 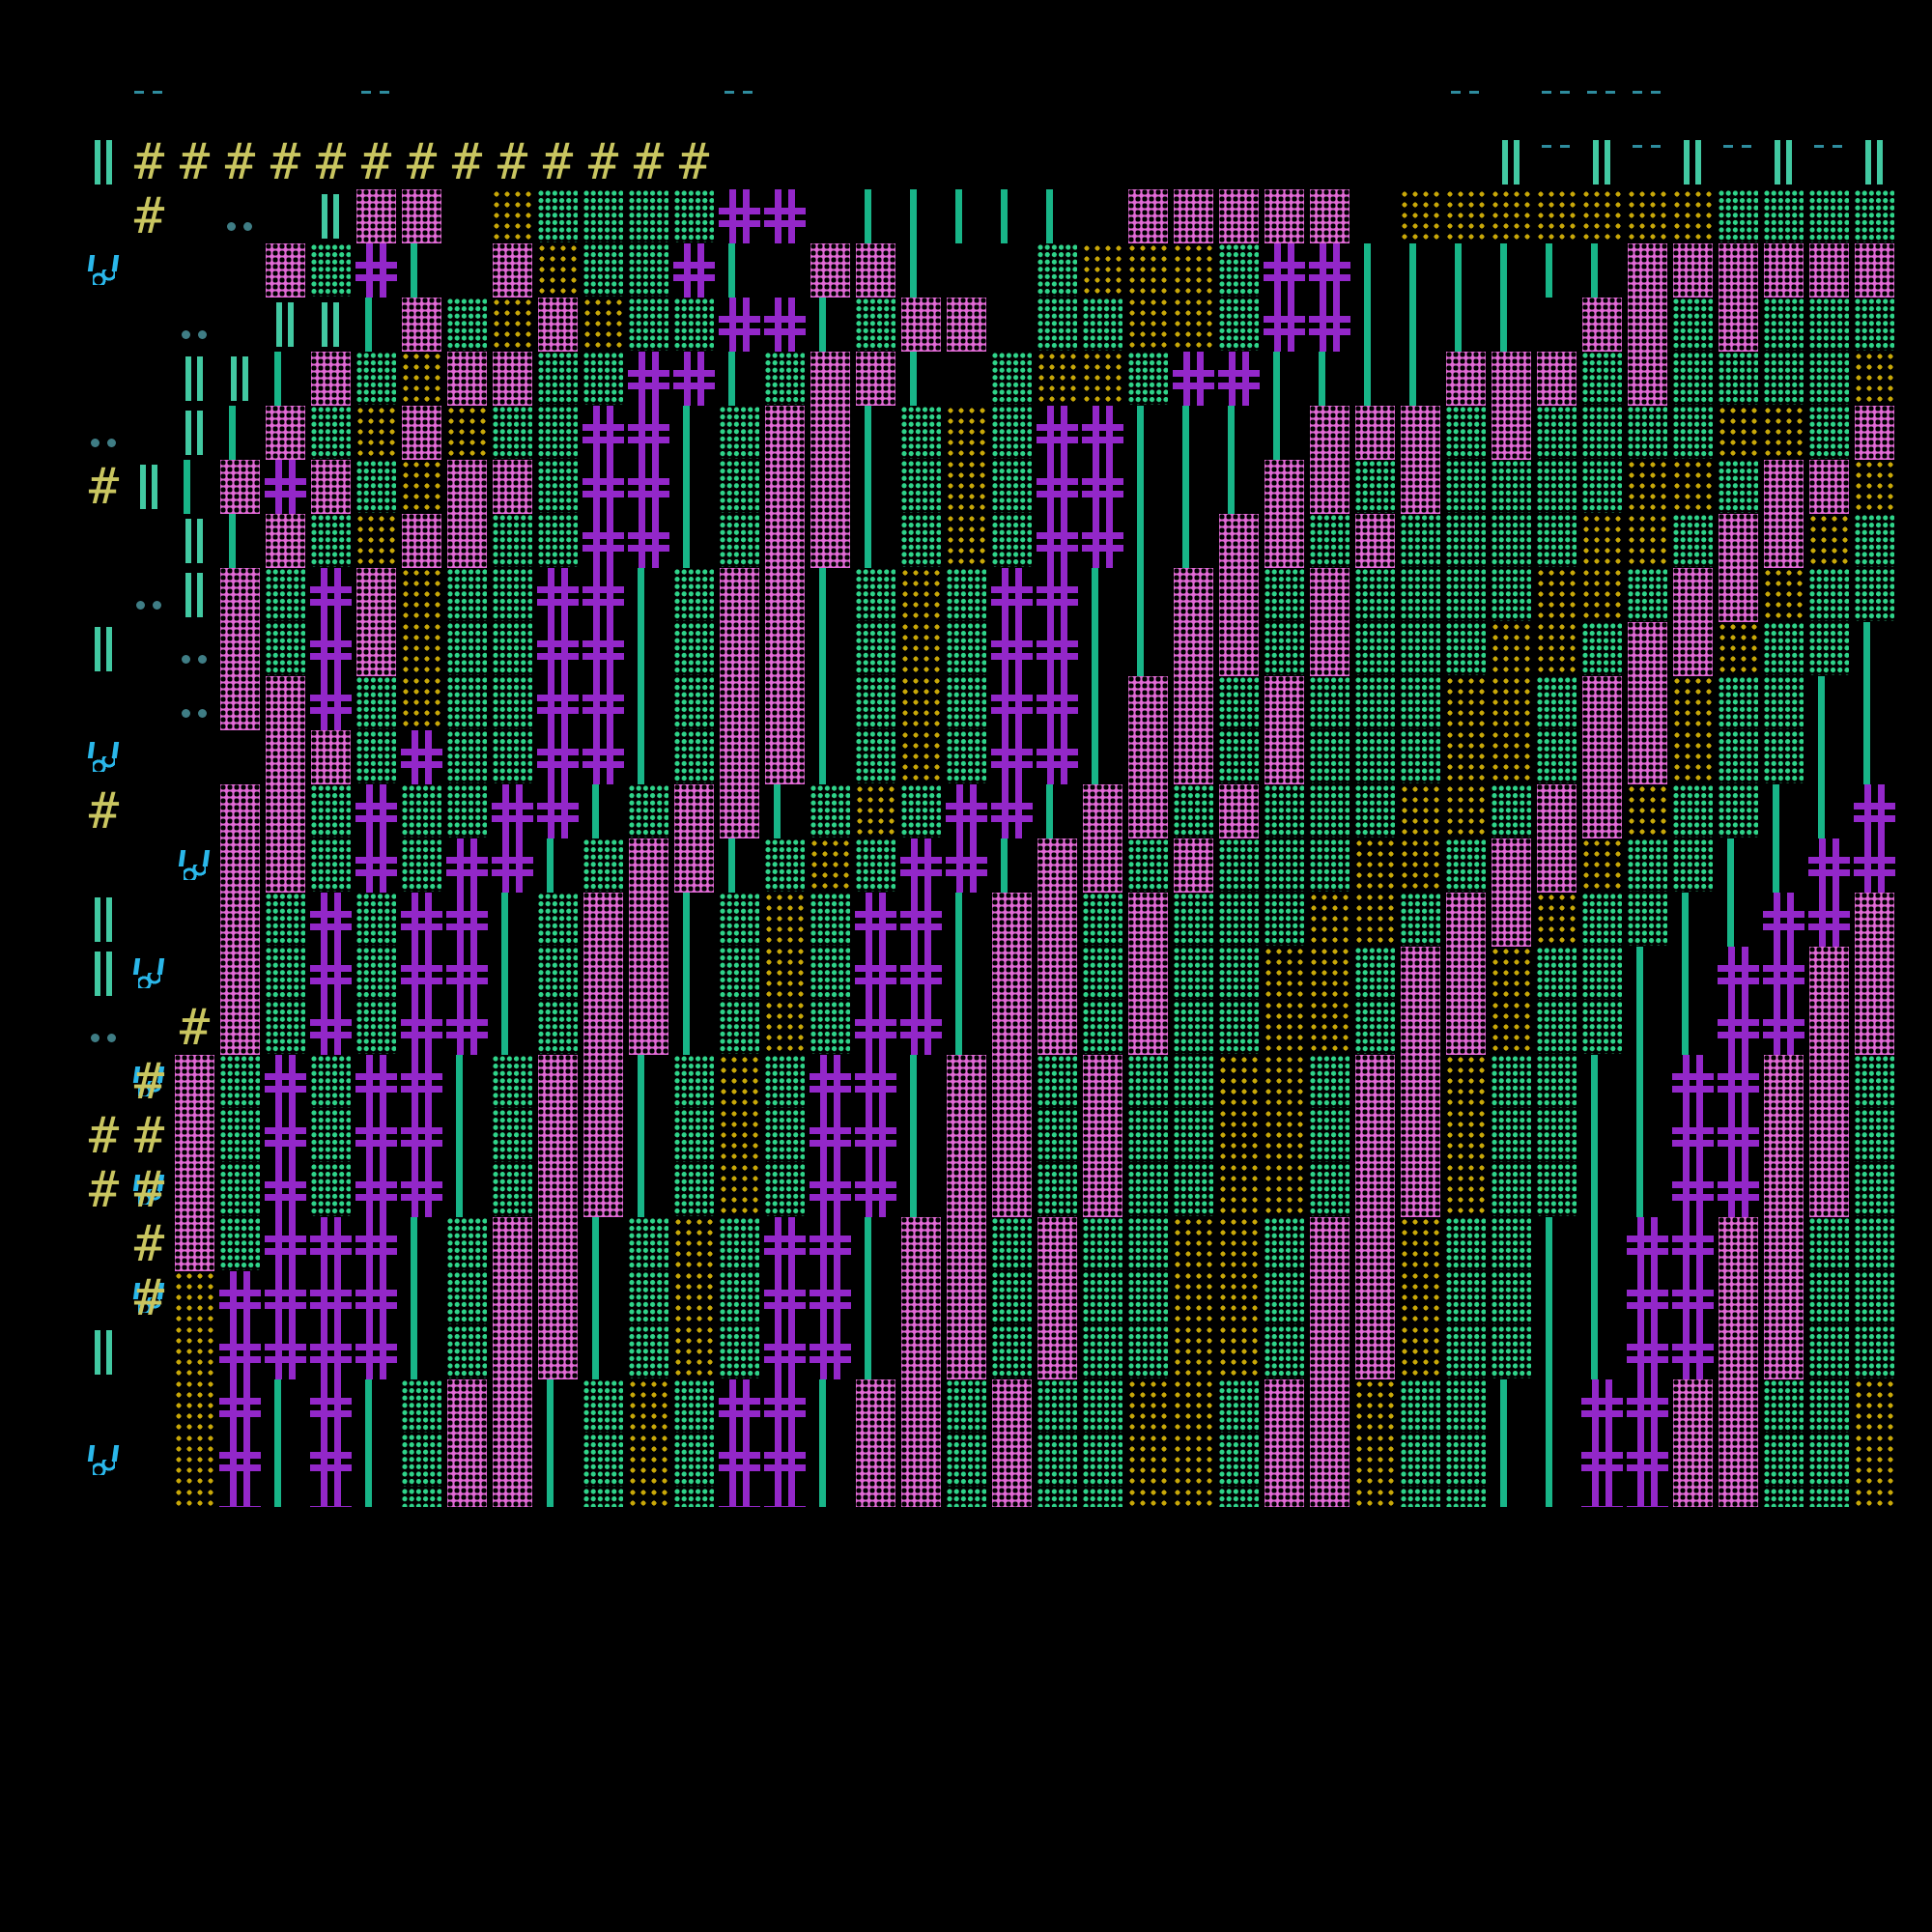 What do you see at coordinates (104, 1352) in the screenshot?
I see `double-bar-glyph` at bounding box center [104, 1352].